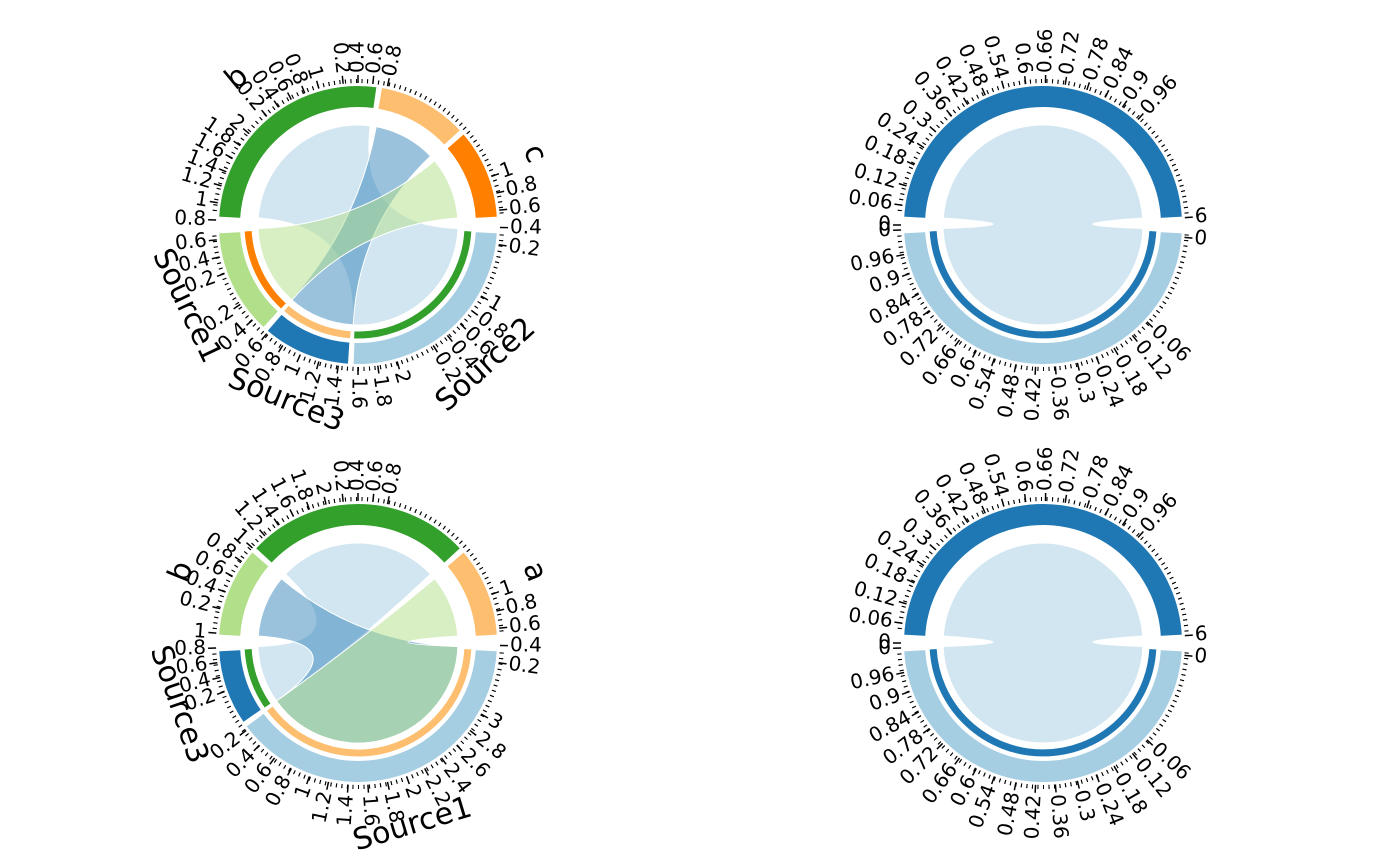 Image resolution: width=1400 pixels, height=866 pixels. I want to click on chord-bottom-right-inner-ring, so click(1043, 703).